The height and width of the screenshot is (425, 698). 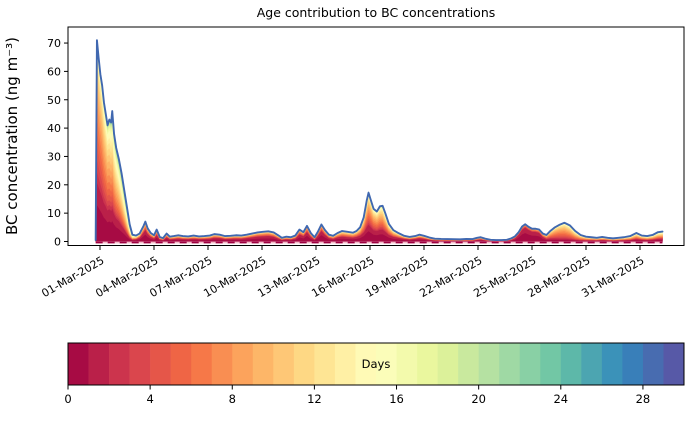 What do you see at coordinates (379, 205) in the screenshot?
I see `age-layer-2-days` at bounding box center [379, 205].